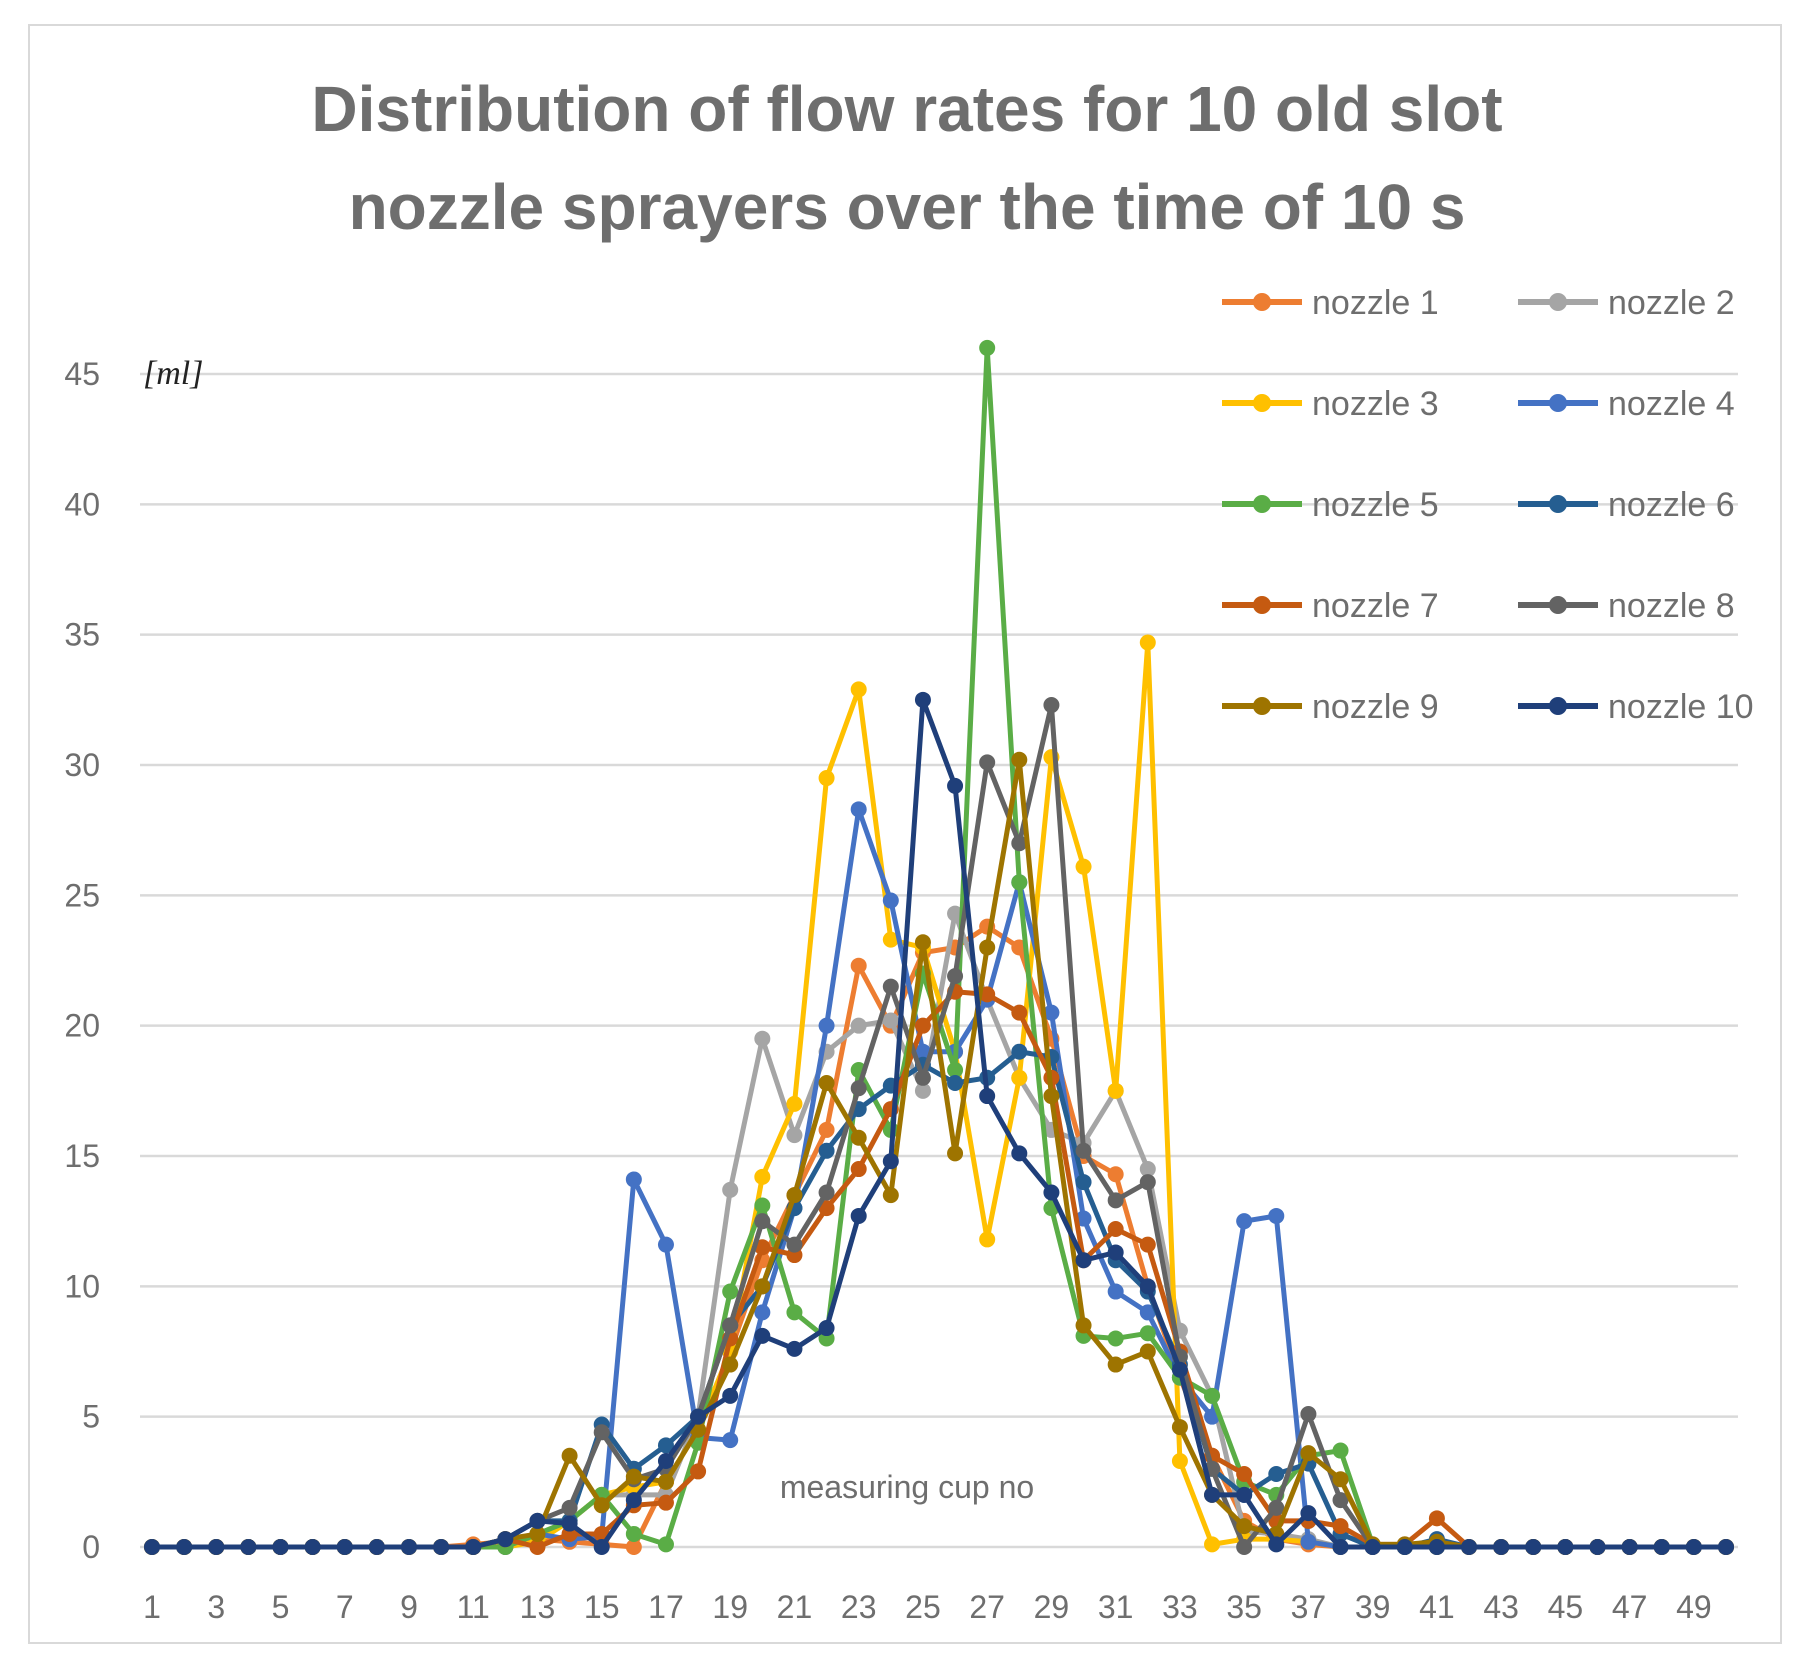  Describe the element at coordinates (859, 1607) in the screenshot. I see `x-tick-label: 23` at that location.